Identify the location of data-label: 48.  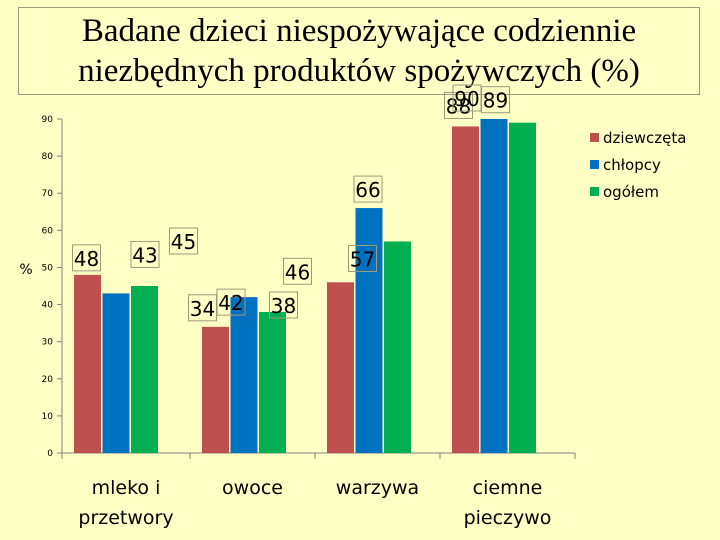
(86, 259).